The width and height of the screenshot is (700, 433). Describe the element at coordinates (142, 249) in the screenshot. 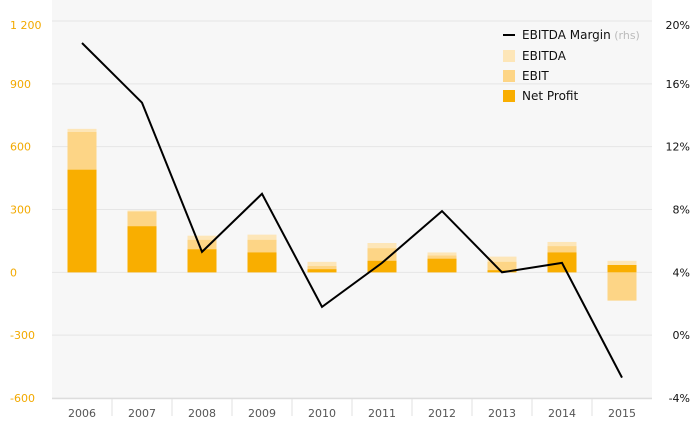

I see `net-profit-bar-2007` at that location.